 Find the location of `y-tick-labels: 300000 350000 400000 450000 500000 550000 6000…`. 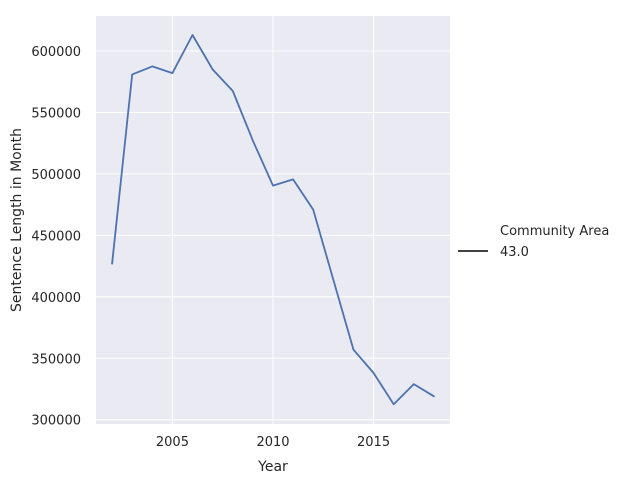

y-tick-labels: 300000 350000 400000 450000 500000 550000 6000… is located at coordinates (56, 237).